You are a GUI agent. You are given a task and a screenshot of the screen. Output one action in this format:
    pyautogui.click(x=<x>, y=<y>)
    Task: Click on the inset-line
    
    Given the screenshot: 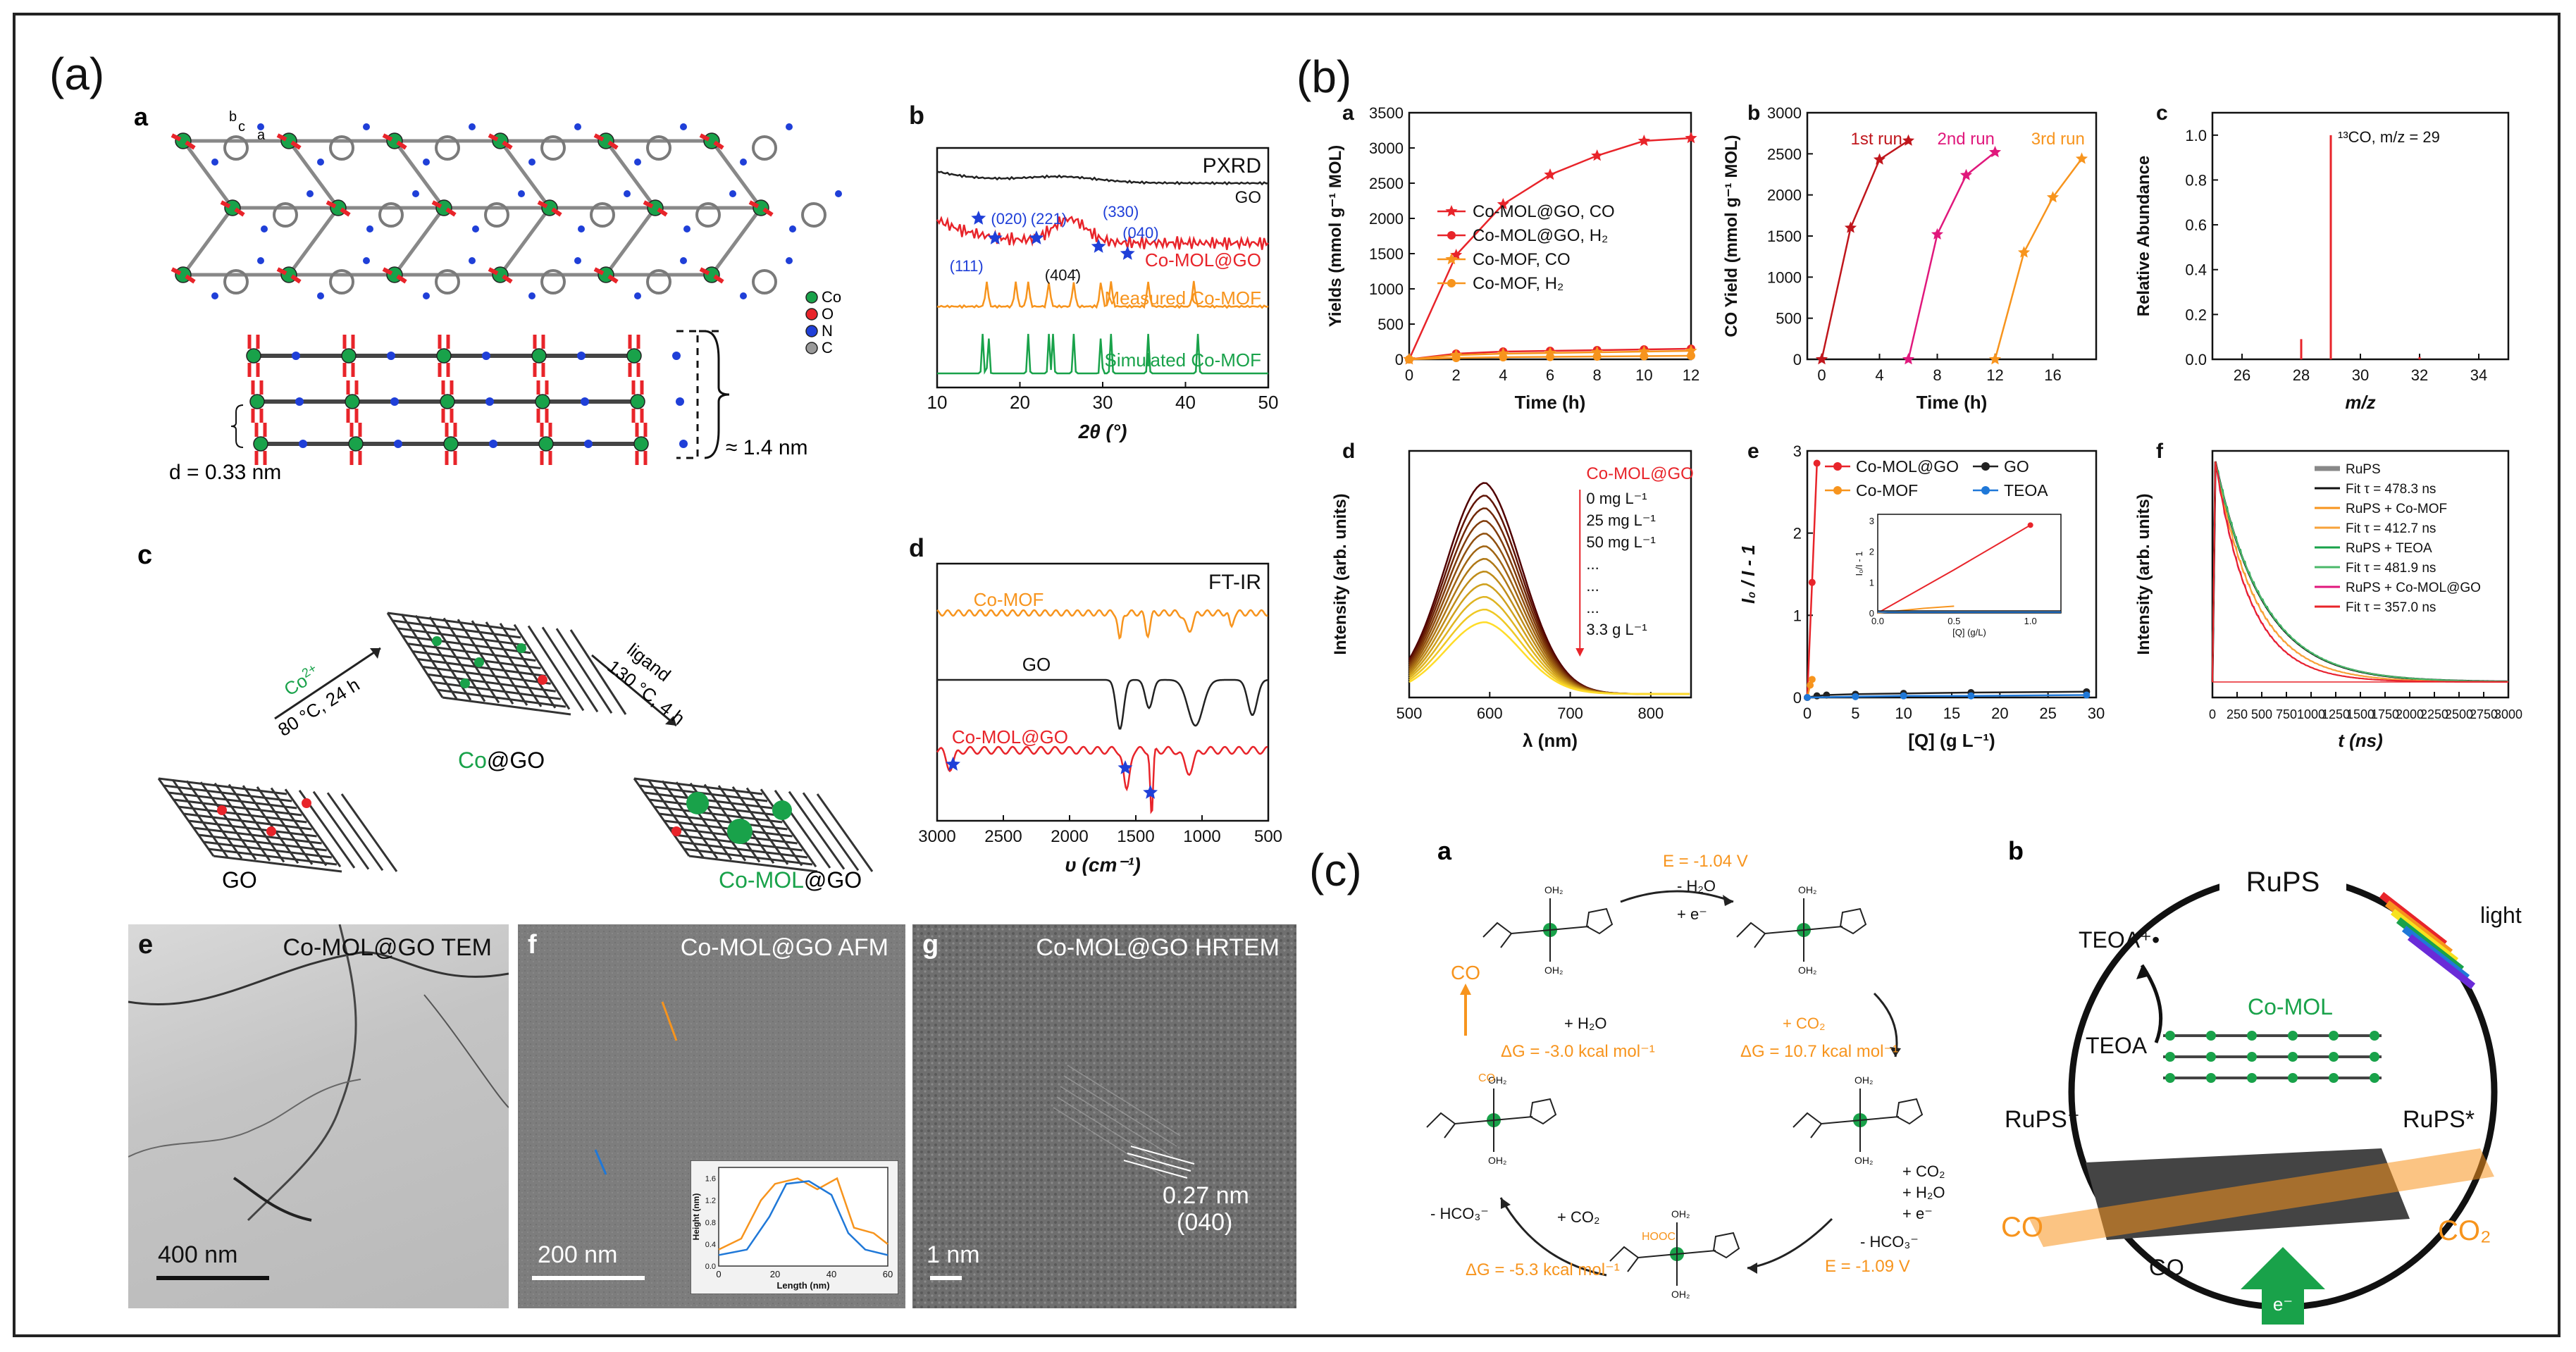 What is the action you would take?
    pyautogui.click(x=1954, y=569)
    